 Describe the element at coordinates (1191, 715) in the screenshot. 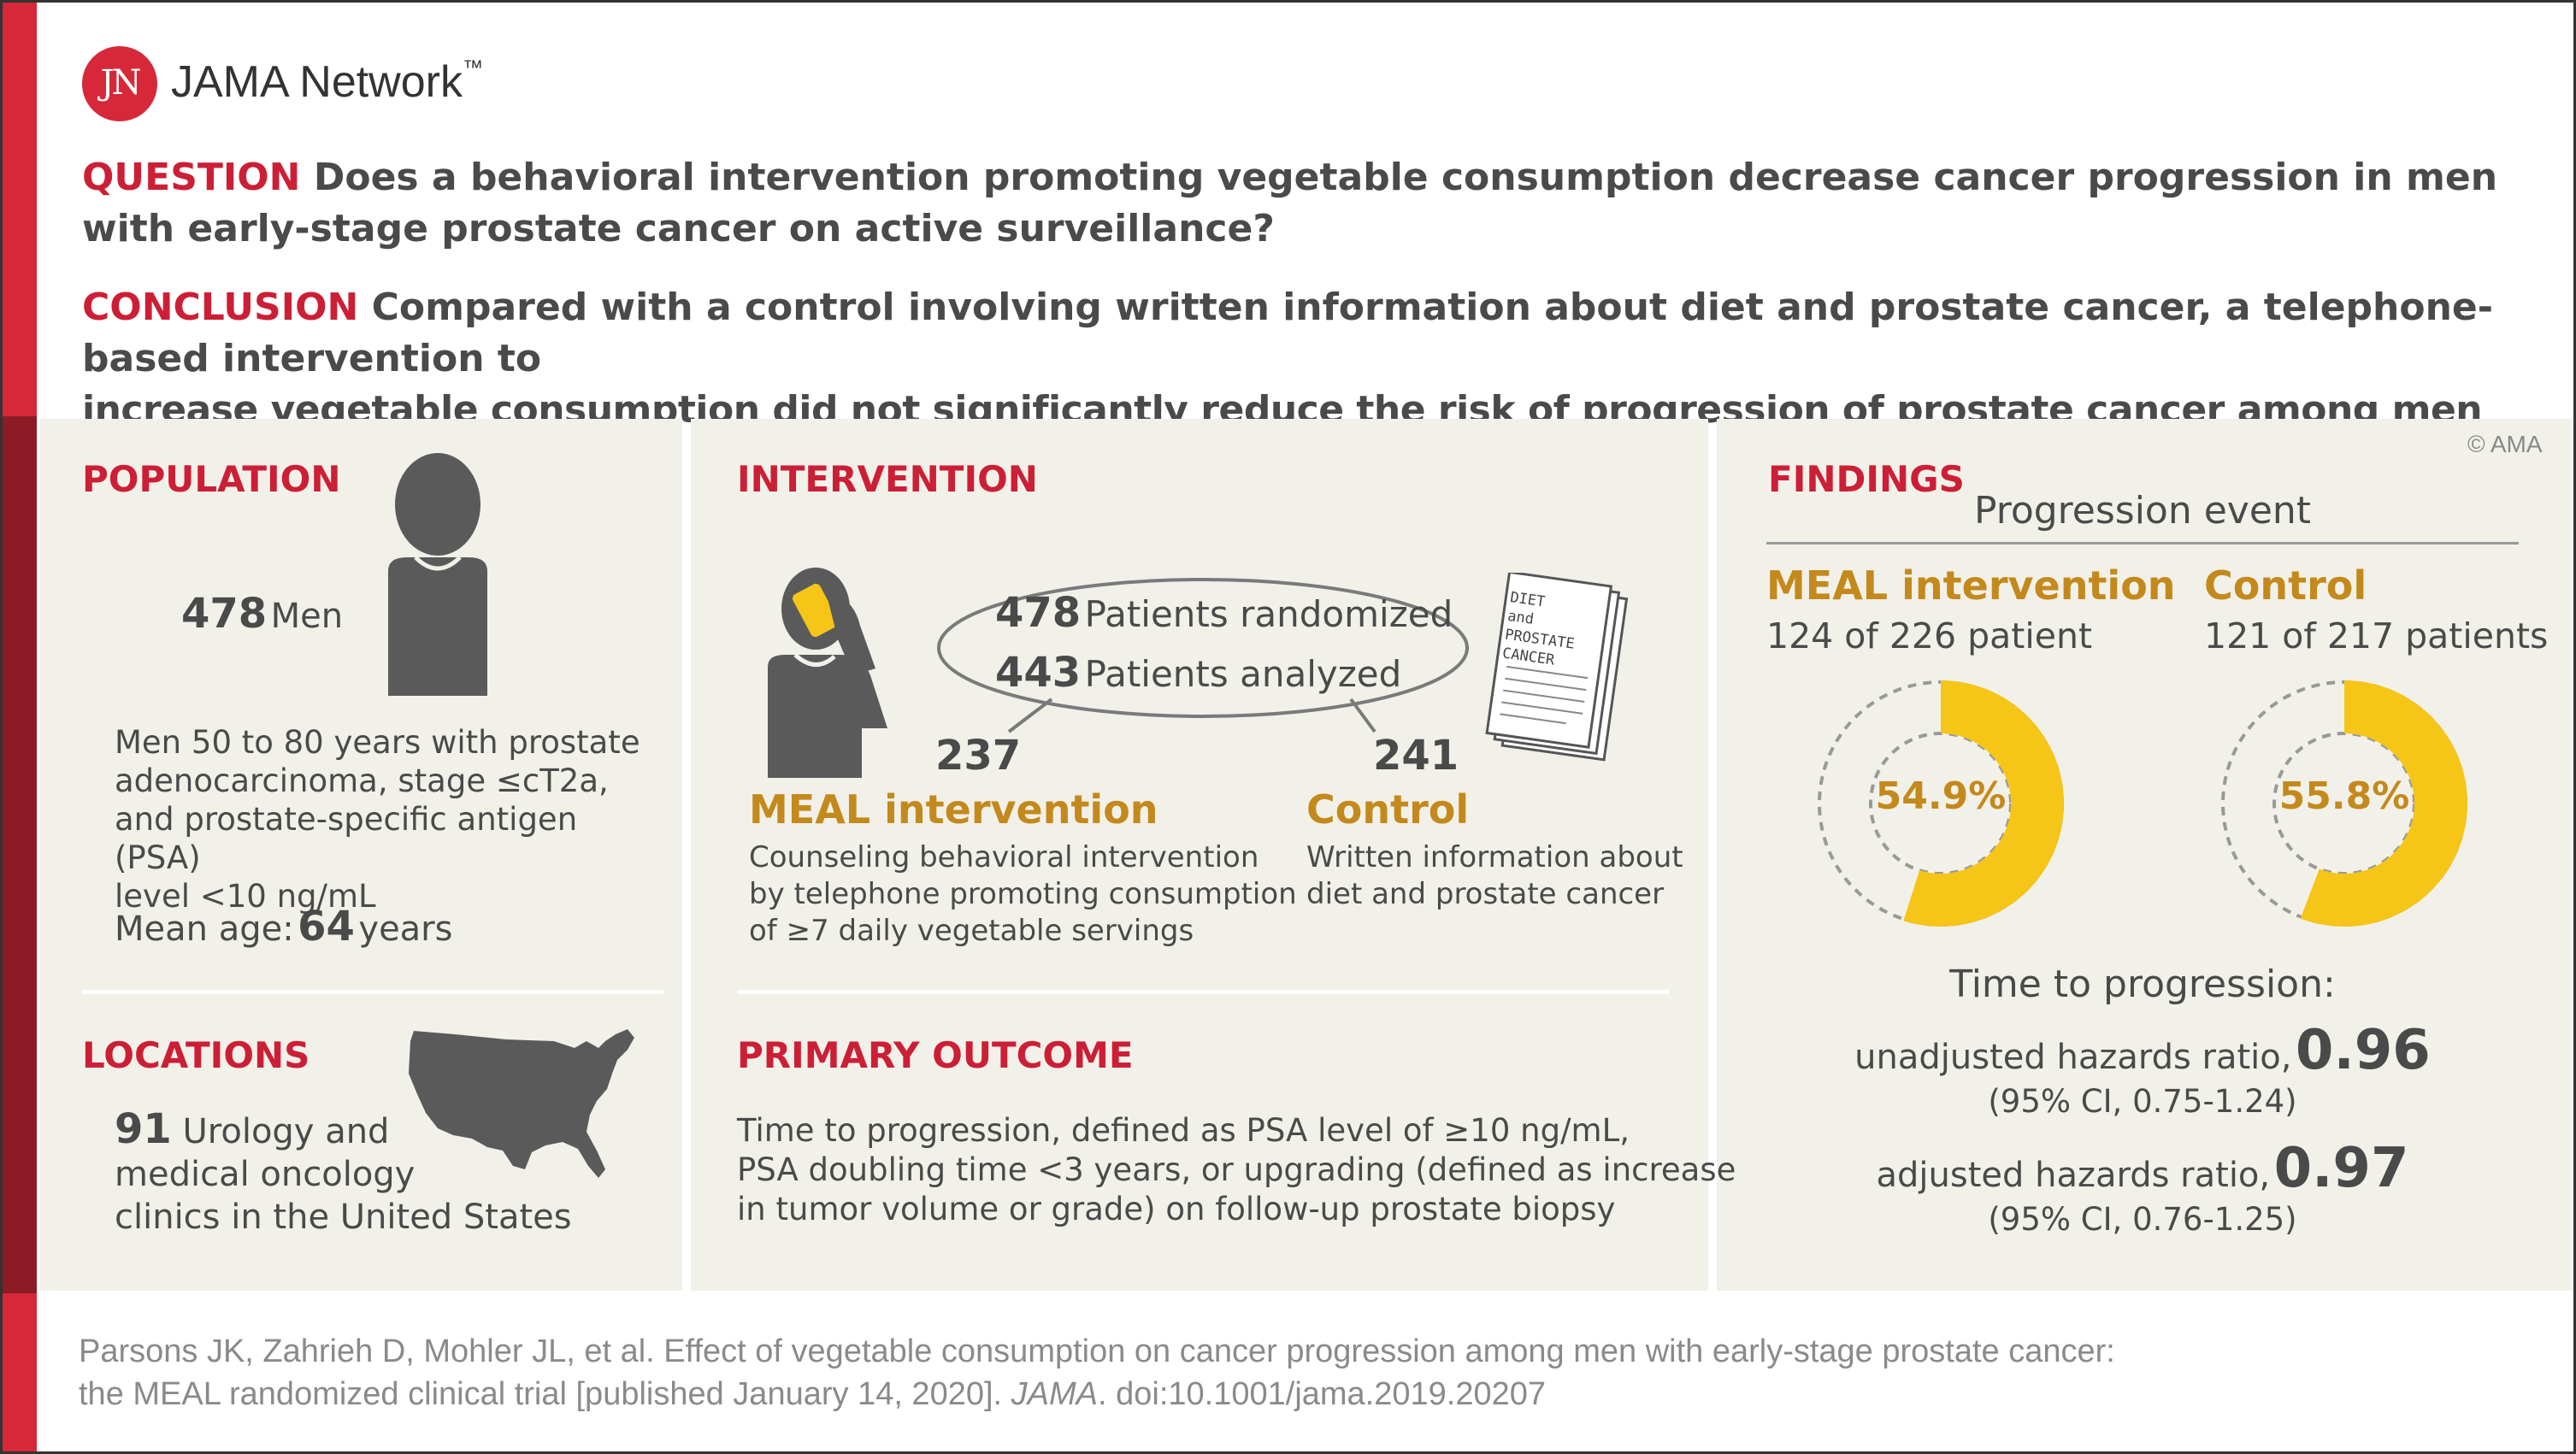

I see `branch-lines` at that location.